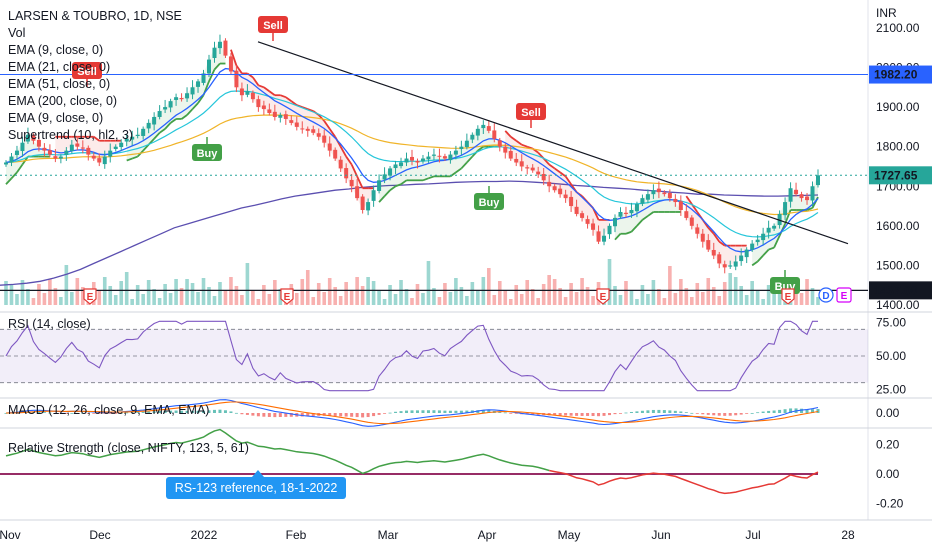  I want to click on rsi-label: RSI (14, close), so click(49, 324).